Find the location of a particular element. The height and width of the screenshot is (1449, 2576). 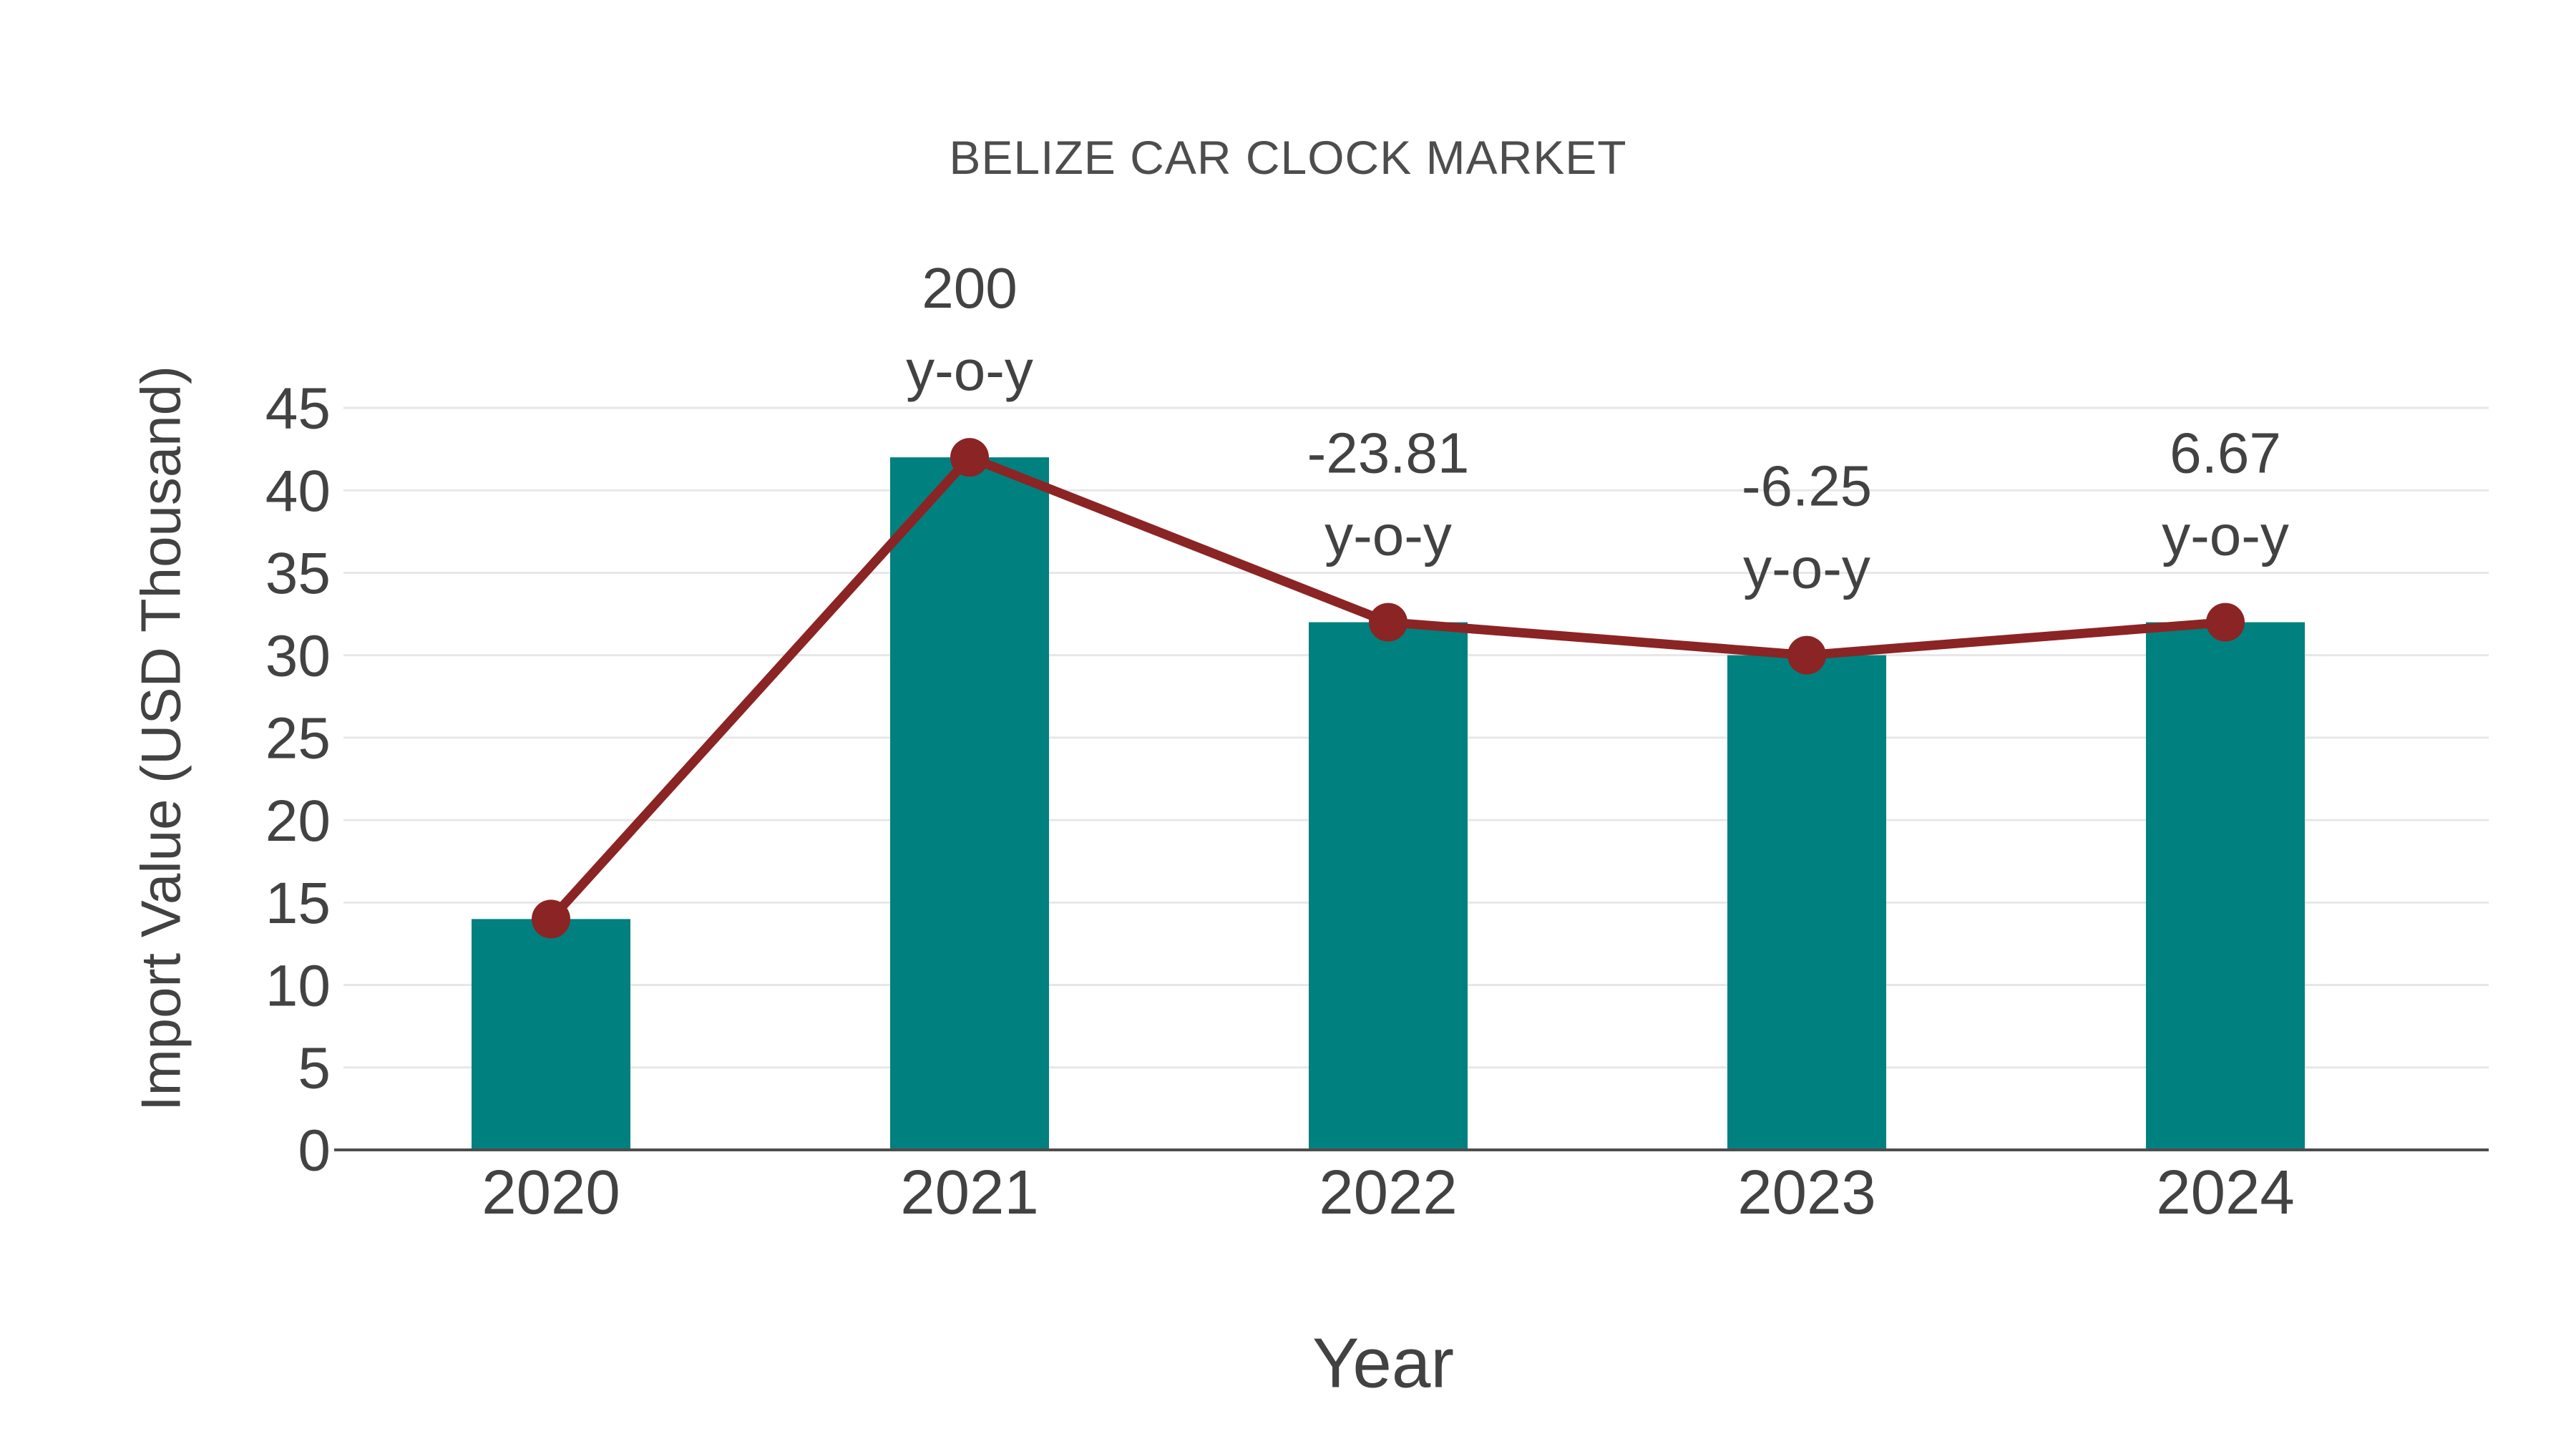

chart-title: BELIZE CAR CLOCK MARKET is located at coordinates (1288, 157).